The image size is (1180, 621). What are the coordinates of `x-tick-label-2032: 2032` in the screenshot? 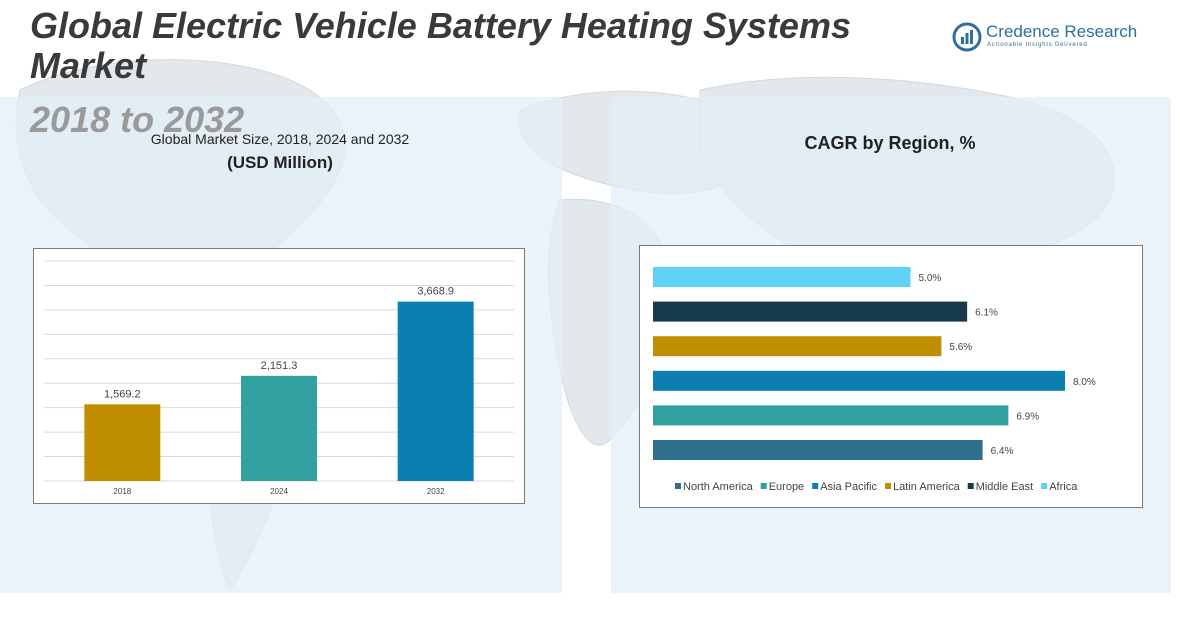 It's located at (436, 491).